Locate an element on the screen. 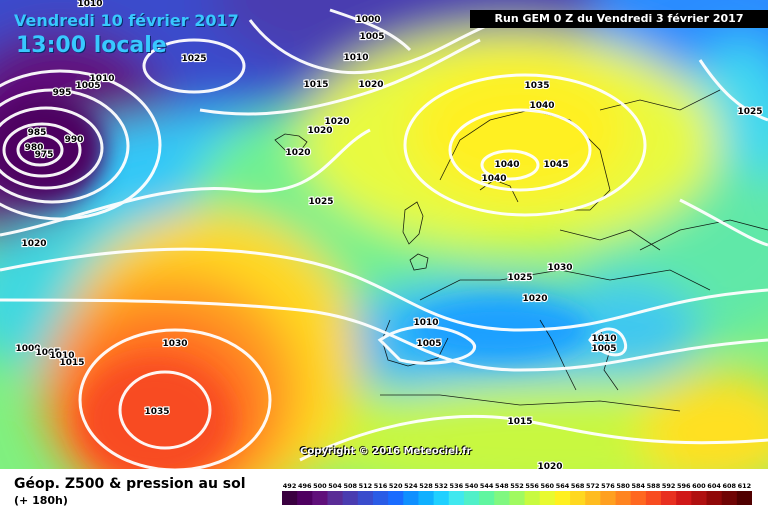 The width and height of the screenshot is (768, 512). isobar-label: 1035 is located at coordinates (536, 86).